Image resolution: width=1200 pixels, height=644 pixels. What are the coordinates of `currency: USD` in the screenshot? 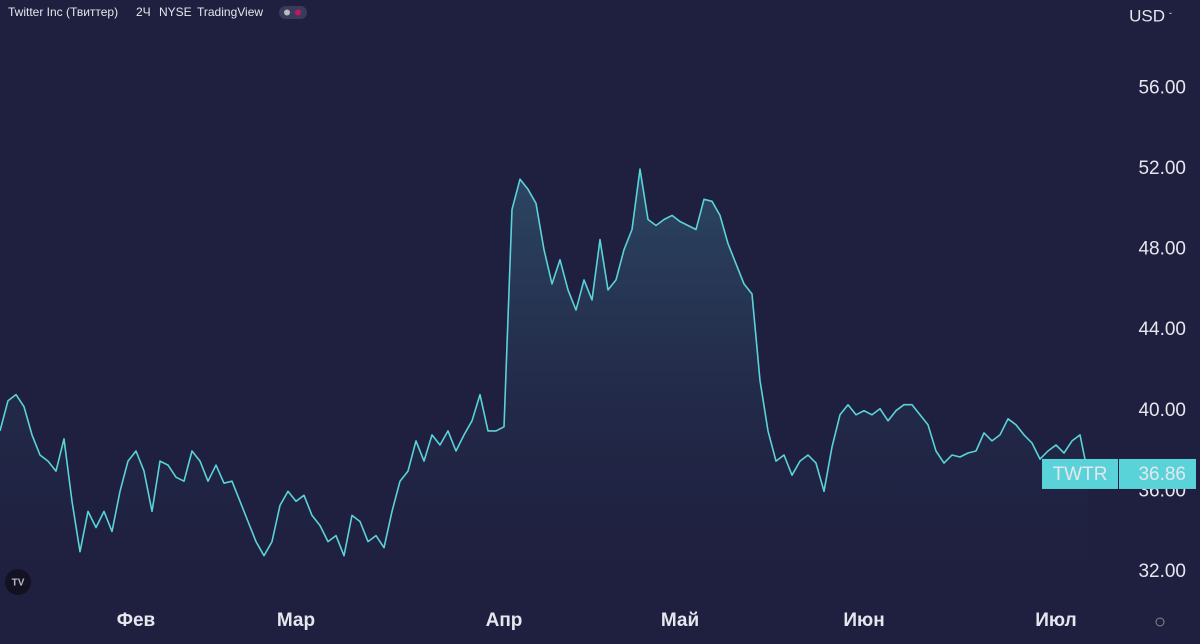 It's located at (1147, 15).